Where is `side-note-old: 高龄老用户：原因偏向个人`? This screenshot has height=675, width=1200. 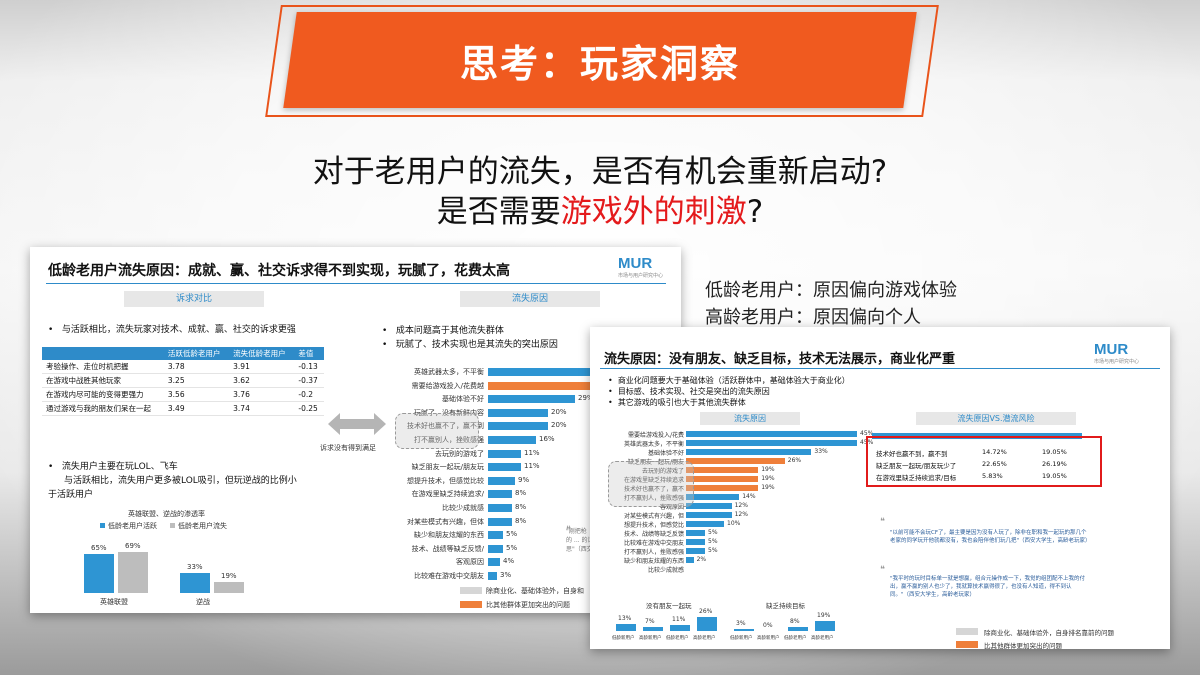 side-note-old: 高龄老用户：原因偏向个人 is located at coordinates (813, 317).